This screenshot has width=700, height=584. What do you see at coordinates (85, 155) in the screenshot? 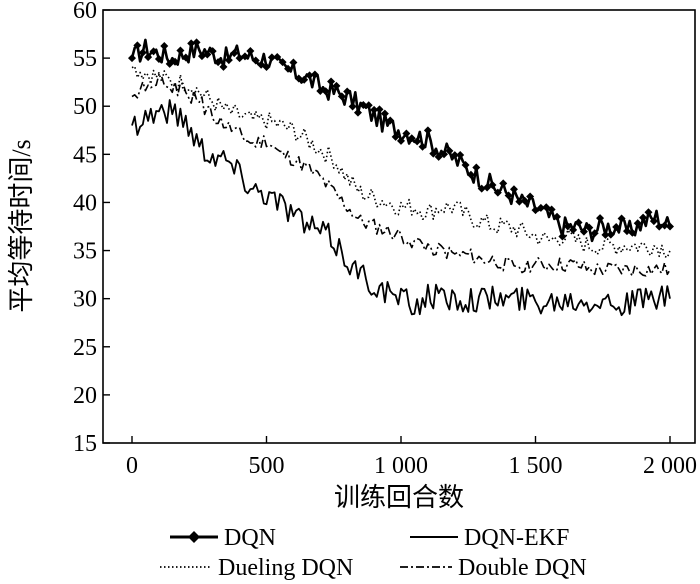
I see `y-tick-label-45: 45` at bounding box center [85, 155].